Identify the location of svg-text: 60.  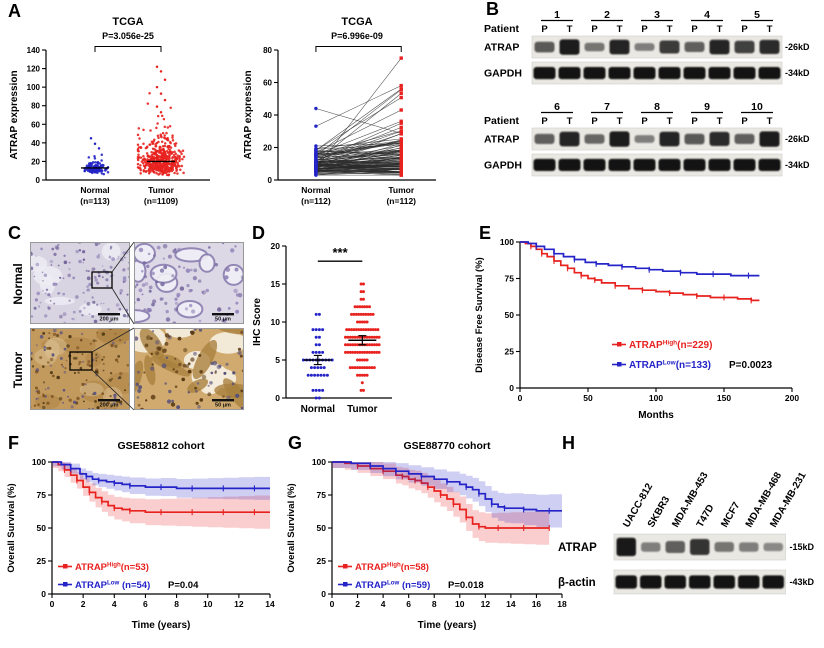
(35, 124).